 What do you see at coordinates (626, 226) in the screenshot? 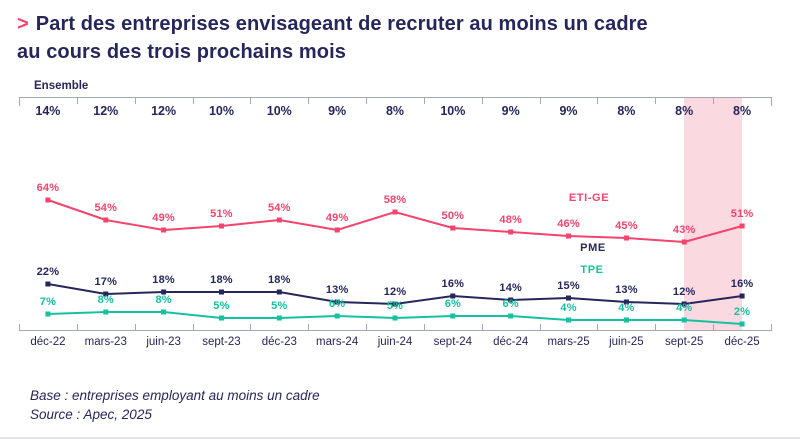
I see `data-point-label: 45%` at bounding box center [626, 226].